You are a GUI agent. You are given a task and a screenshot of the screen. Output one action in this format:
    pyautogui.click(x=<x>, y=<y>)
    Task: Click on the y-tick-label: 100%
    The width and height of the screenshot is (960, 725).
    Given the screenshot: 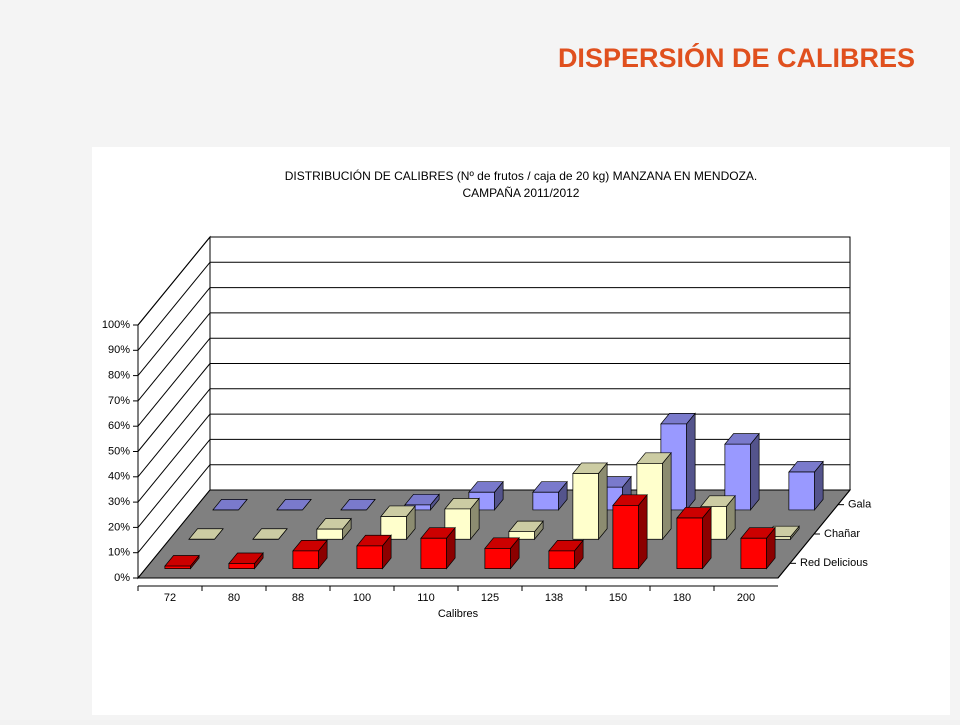 What is the action you would take?
    pyautogui.click(x=116, y=325)
    